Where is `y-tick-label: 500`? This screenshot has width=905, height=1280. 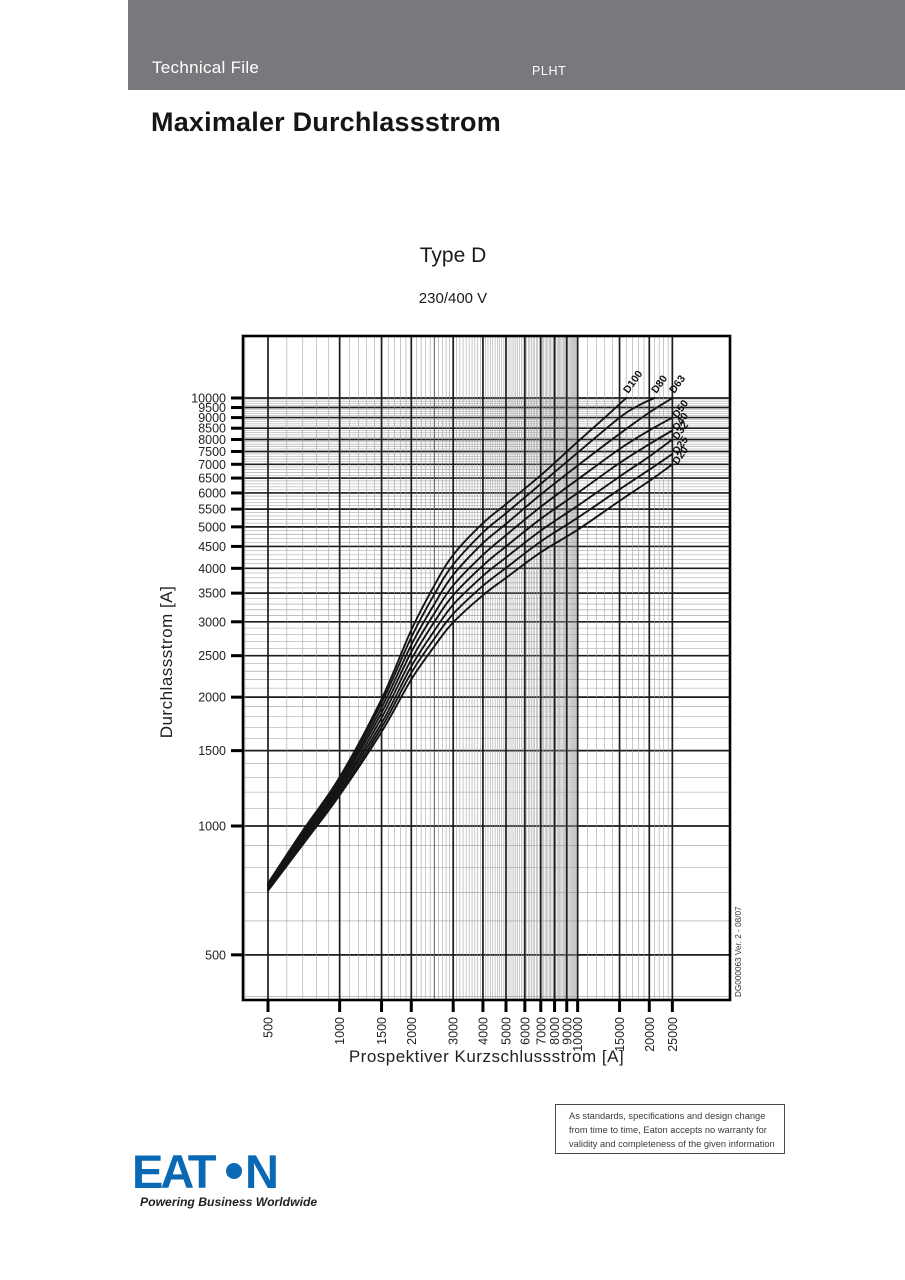
y-tick-label: 500 is located at coordinates (215, 955).